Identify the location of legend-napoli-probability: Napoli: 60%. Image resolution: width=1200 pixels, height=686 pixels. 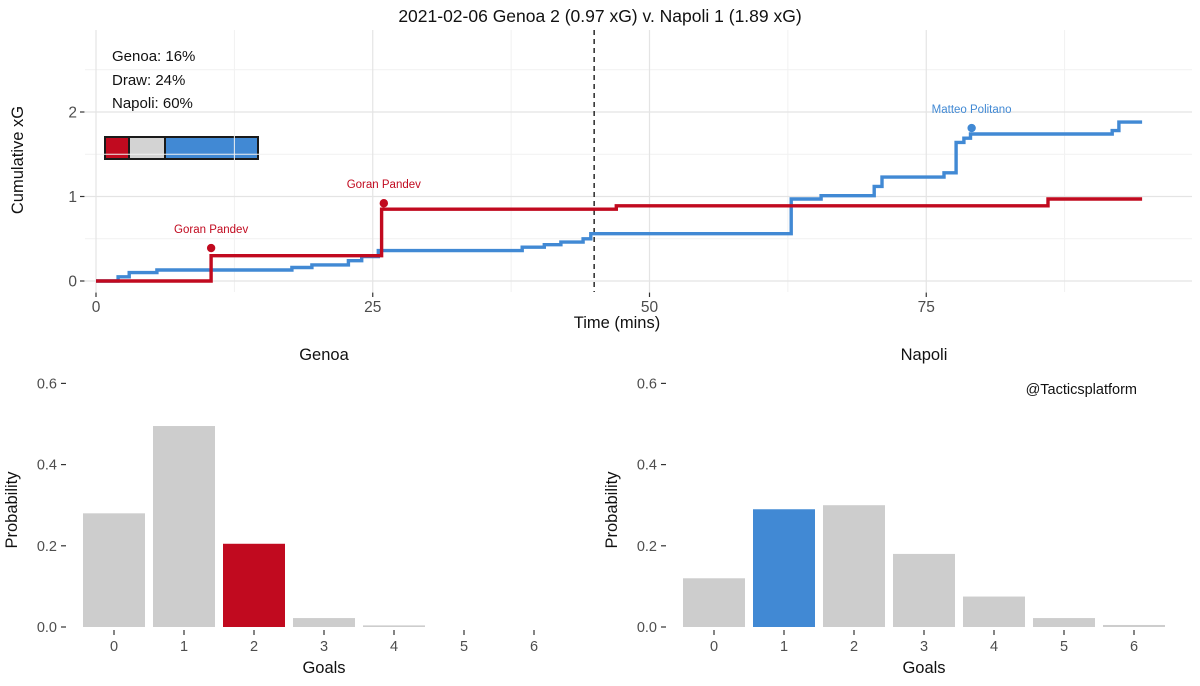
(152, 103).